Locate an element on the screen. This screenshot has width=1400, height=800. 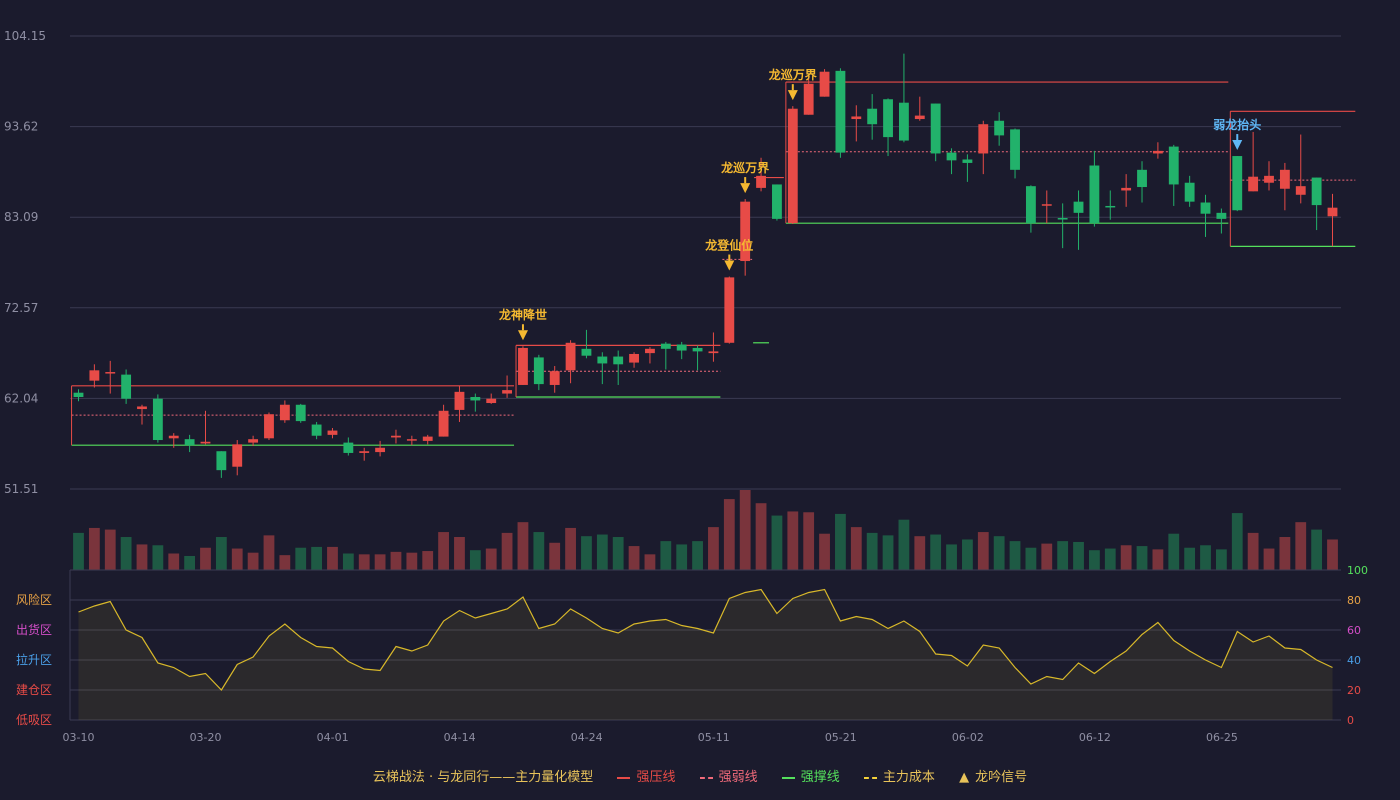
legend-label: 强弱线 is located at coordinates (738, 777).